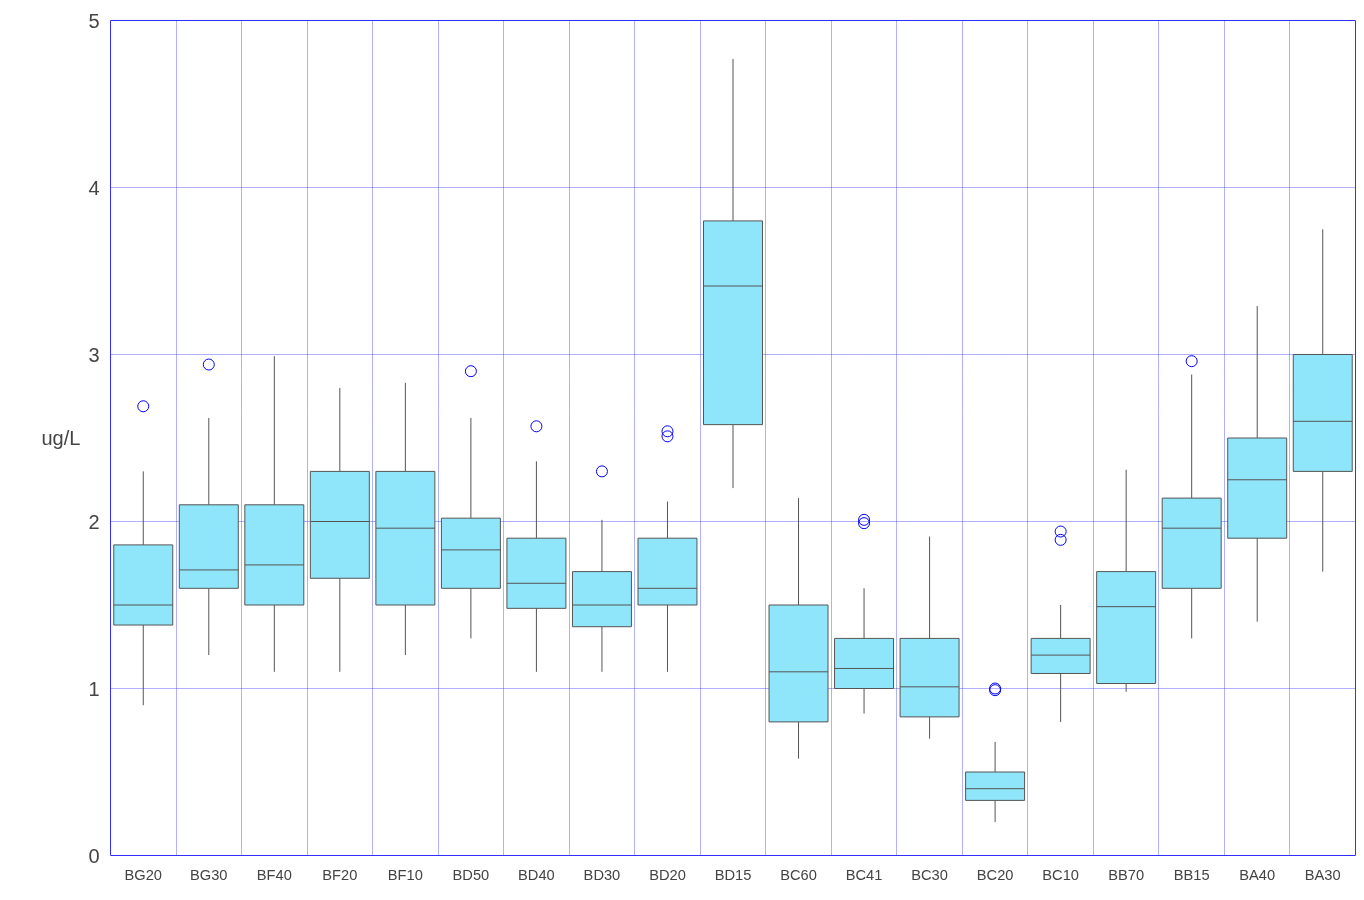 The height and width of the screenshot is (900, 1364). What do you see at coordinates (61, 438) in the screenshot?
I see `y-axis-title: ug/L` at bounding box center [61, 438].